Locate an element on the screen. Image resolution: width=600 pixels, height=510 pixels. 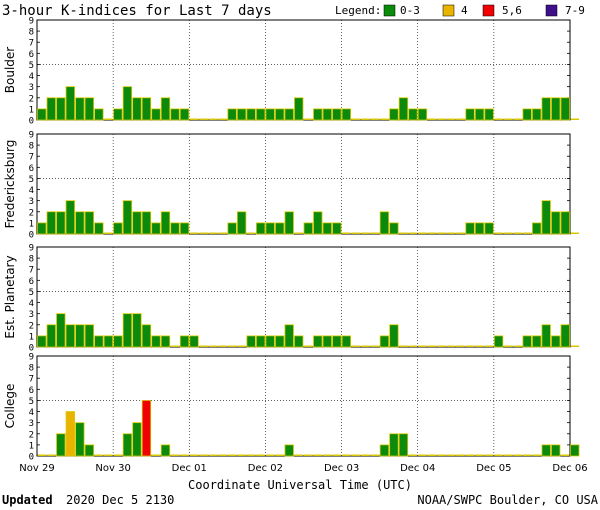
x-axis-label: Coordinate Universal Time (UTC) is located at coordinates (300, 485).